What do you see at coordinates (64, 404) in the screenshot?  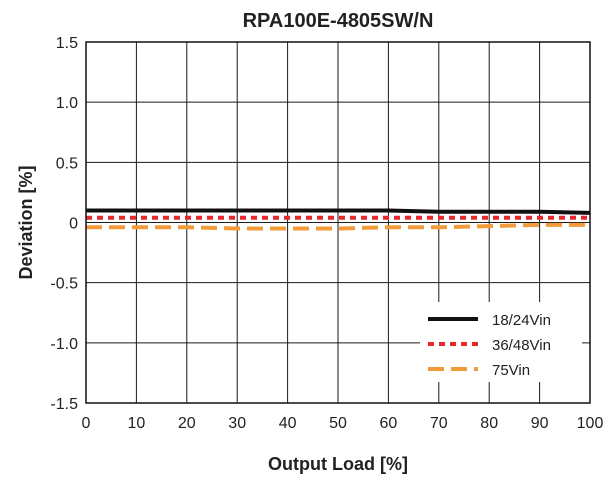 I see `y-tick-label: -1.5` at bounding box center [64, 404].